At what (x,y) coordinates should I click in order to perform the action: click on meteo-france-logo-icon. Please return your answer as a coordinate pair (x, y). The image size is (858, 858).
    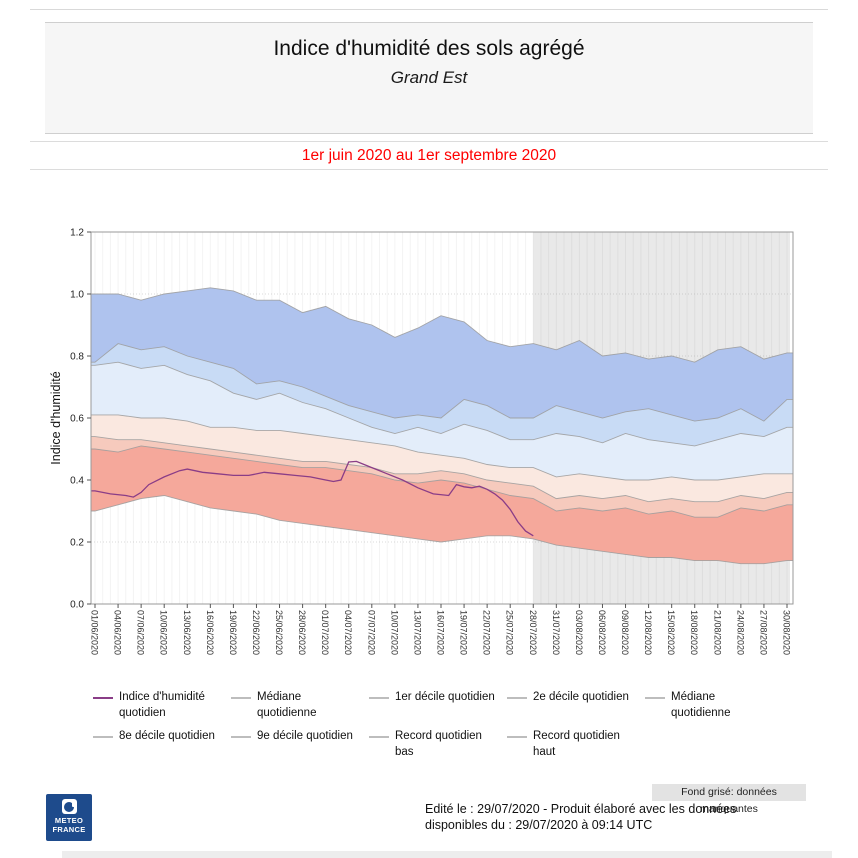
    Looking at the image, I should click on (69, 806).